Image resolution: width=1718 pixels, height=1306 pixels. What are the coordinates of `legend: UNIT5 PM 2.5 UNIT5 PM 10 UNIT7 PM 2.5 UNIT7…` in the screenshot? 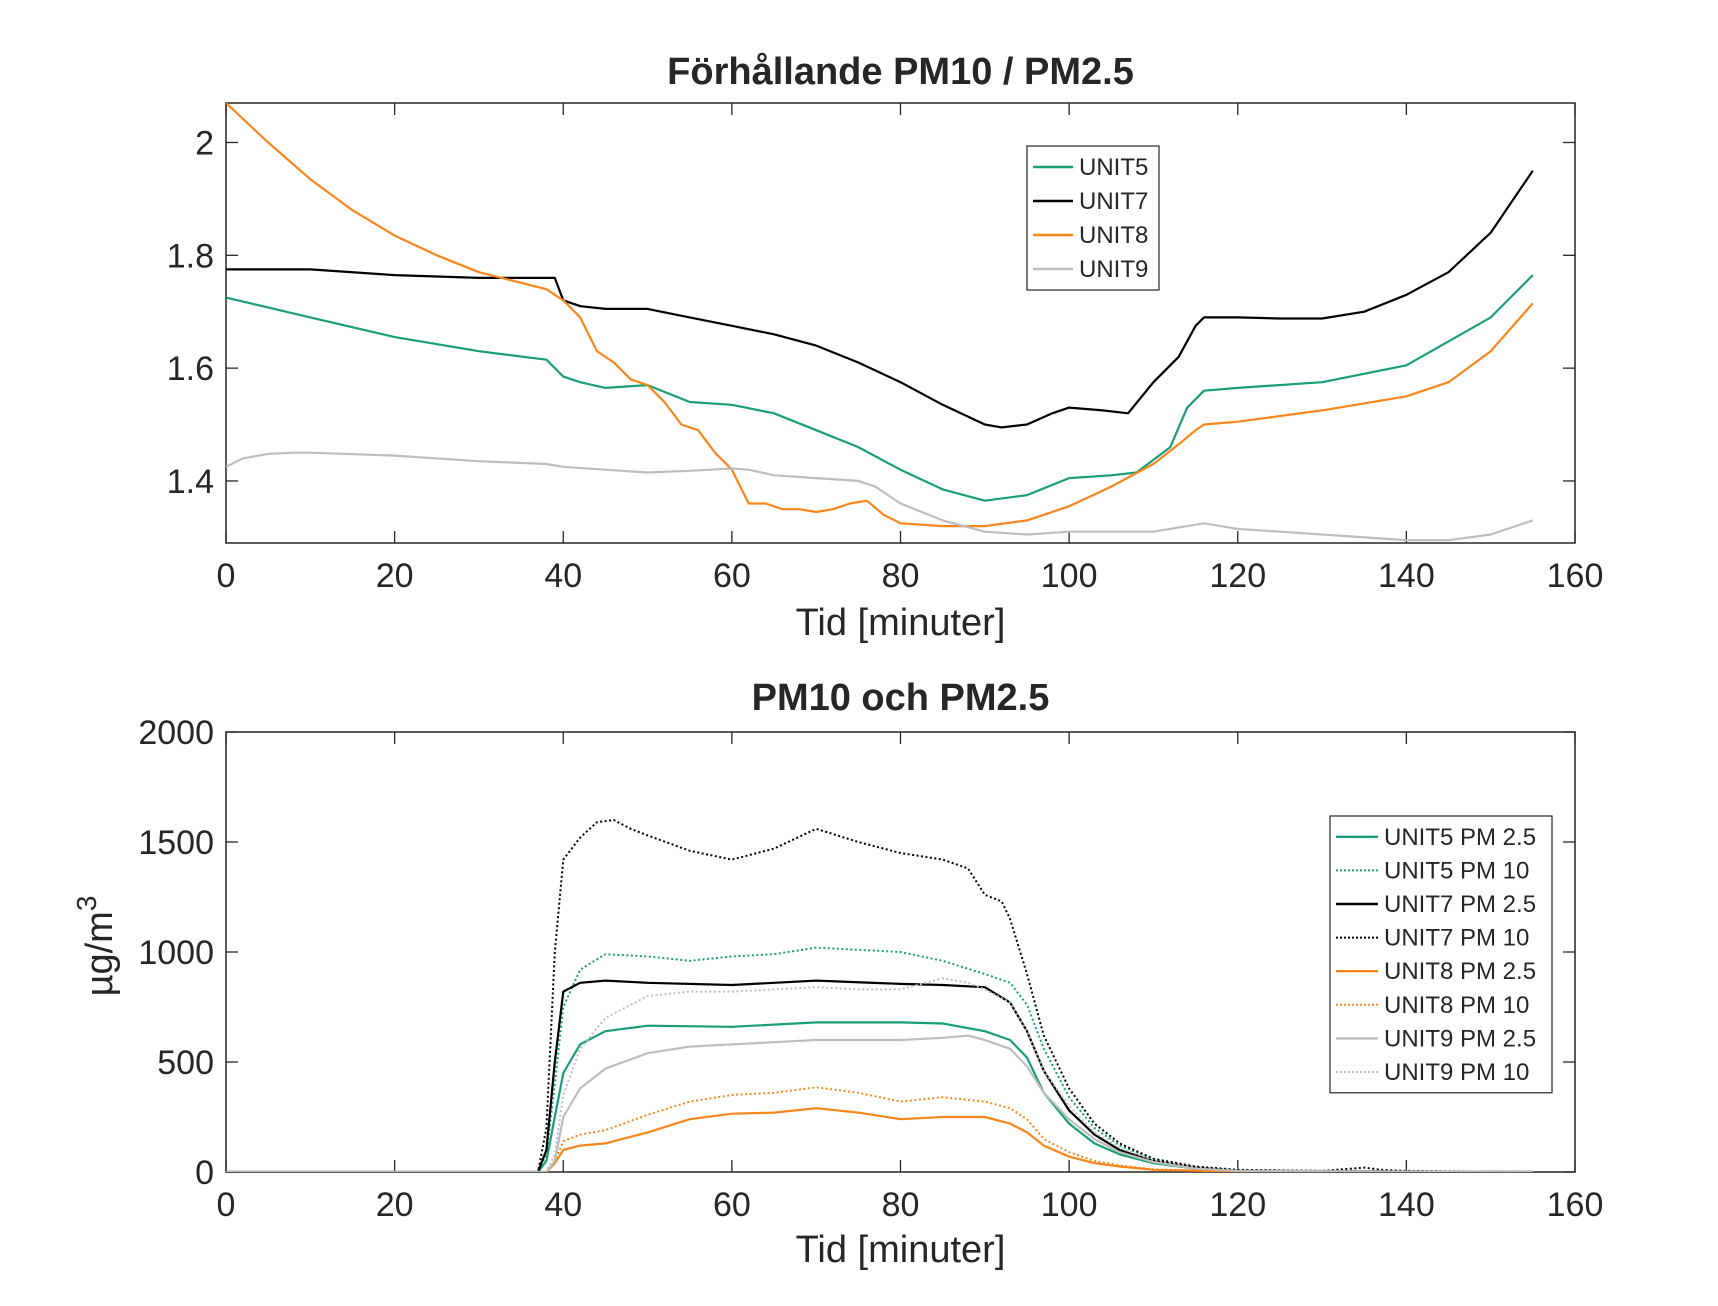 It's located at (1441, 954).